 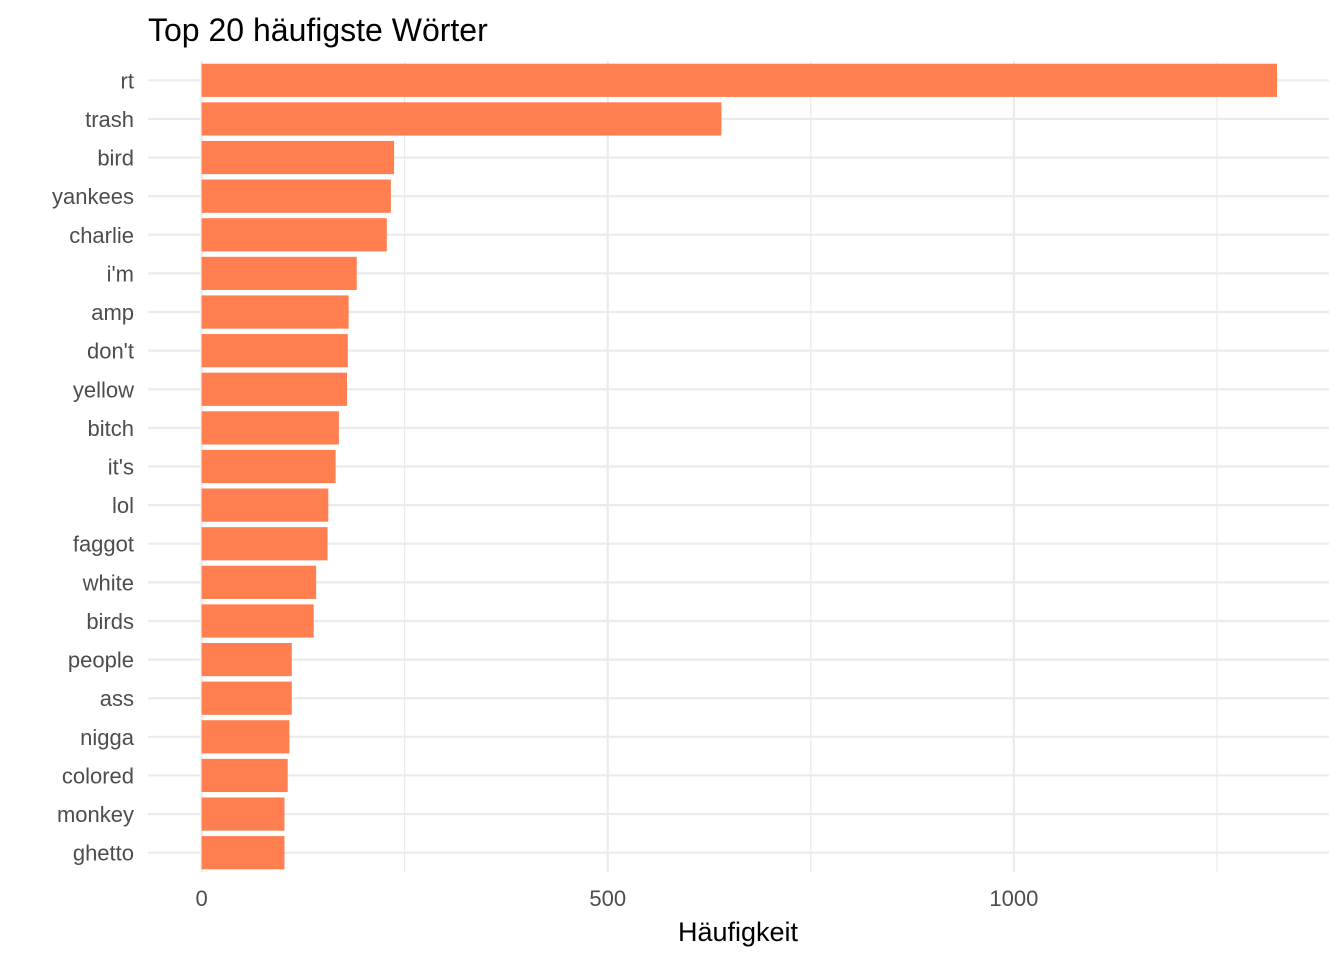 What do you see at coordinates (461, 119) in the screenshot?
I see `bar-trash` at bounding box center [461, 119].